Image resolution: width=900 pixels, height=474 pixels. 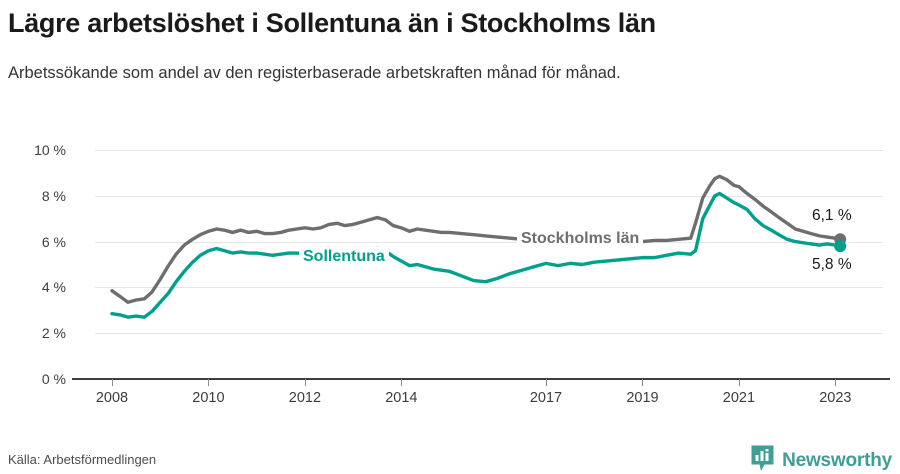 What do you see at coordinates (481, 379) in the screenshot?
I see `x-axis-line` at bounding box center [481, 379].